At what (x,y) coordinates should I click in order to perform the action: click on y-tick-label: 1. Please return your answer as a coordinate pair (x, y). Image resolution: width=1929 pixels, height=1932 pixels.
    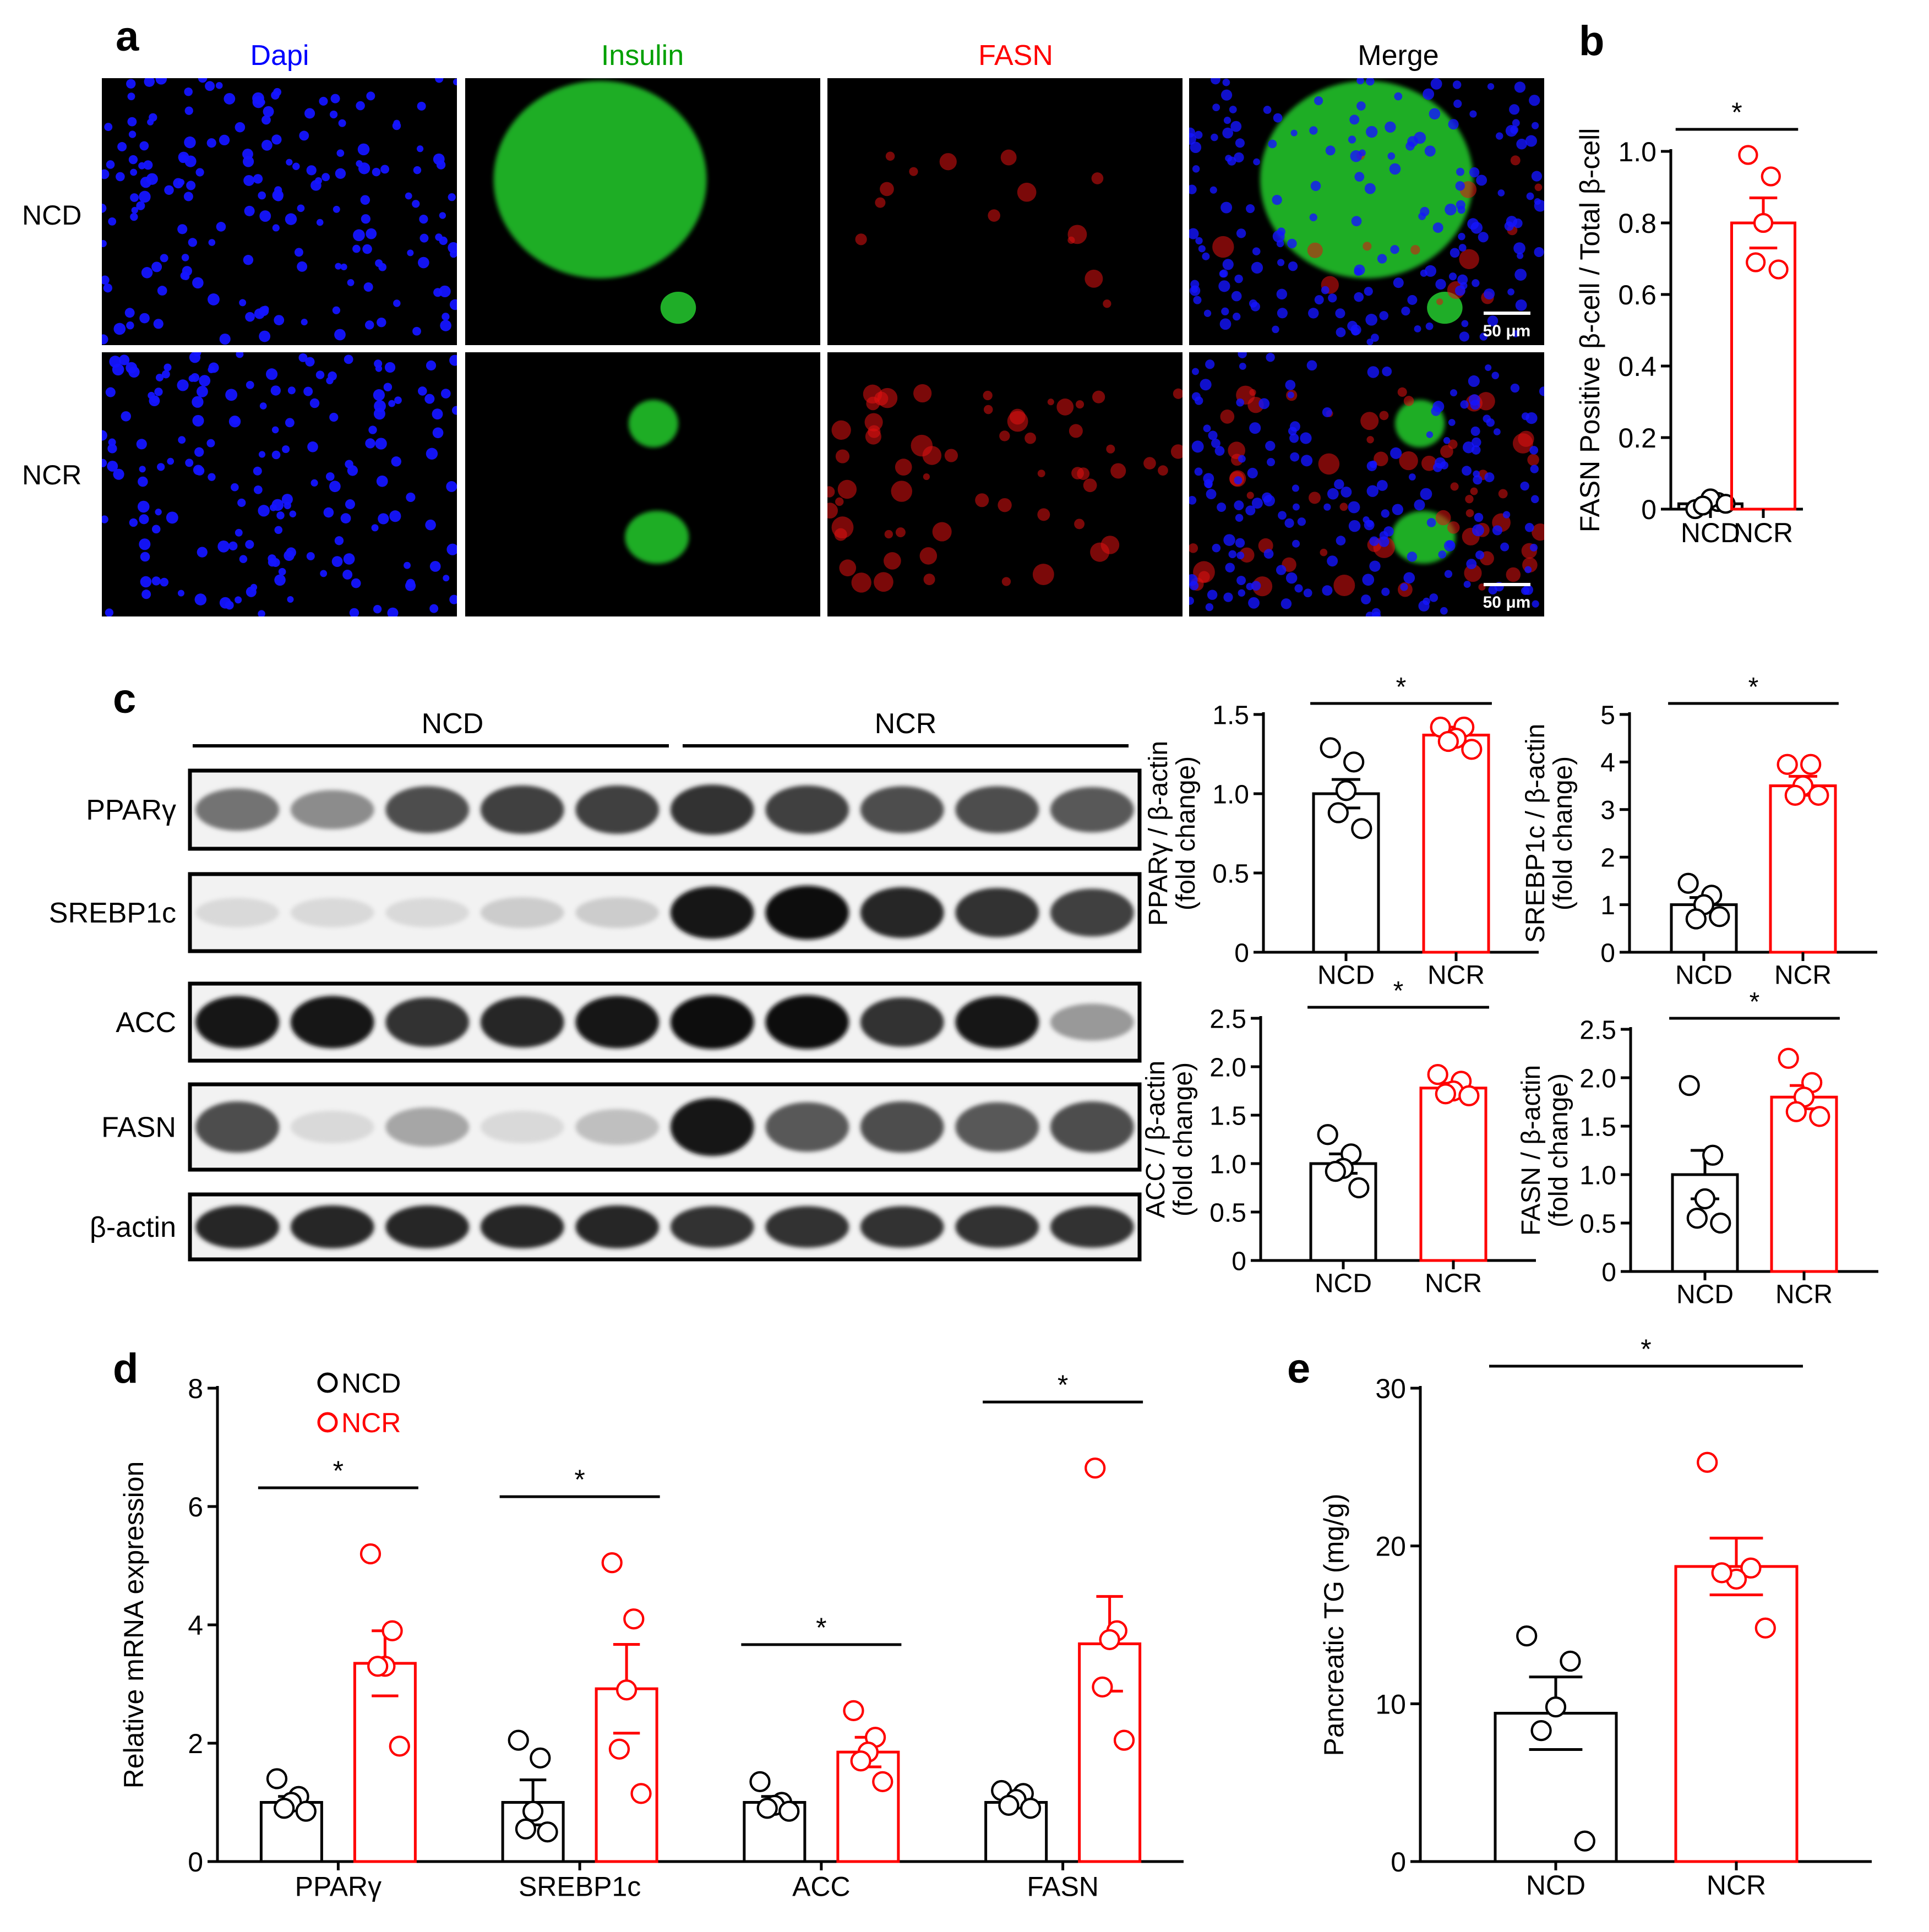
    Looking at the image, I should click on (1607, 906).